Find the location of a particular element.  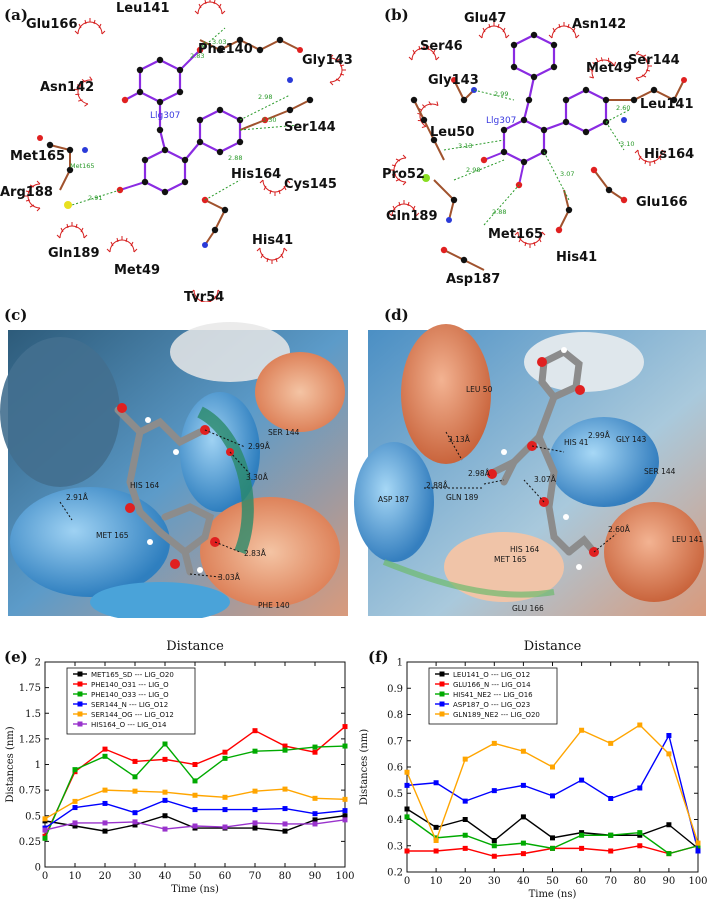

x-tick-label: 40 is located at coordinates (523, 881).